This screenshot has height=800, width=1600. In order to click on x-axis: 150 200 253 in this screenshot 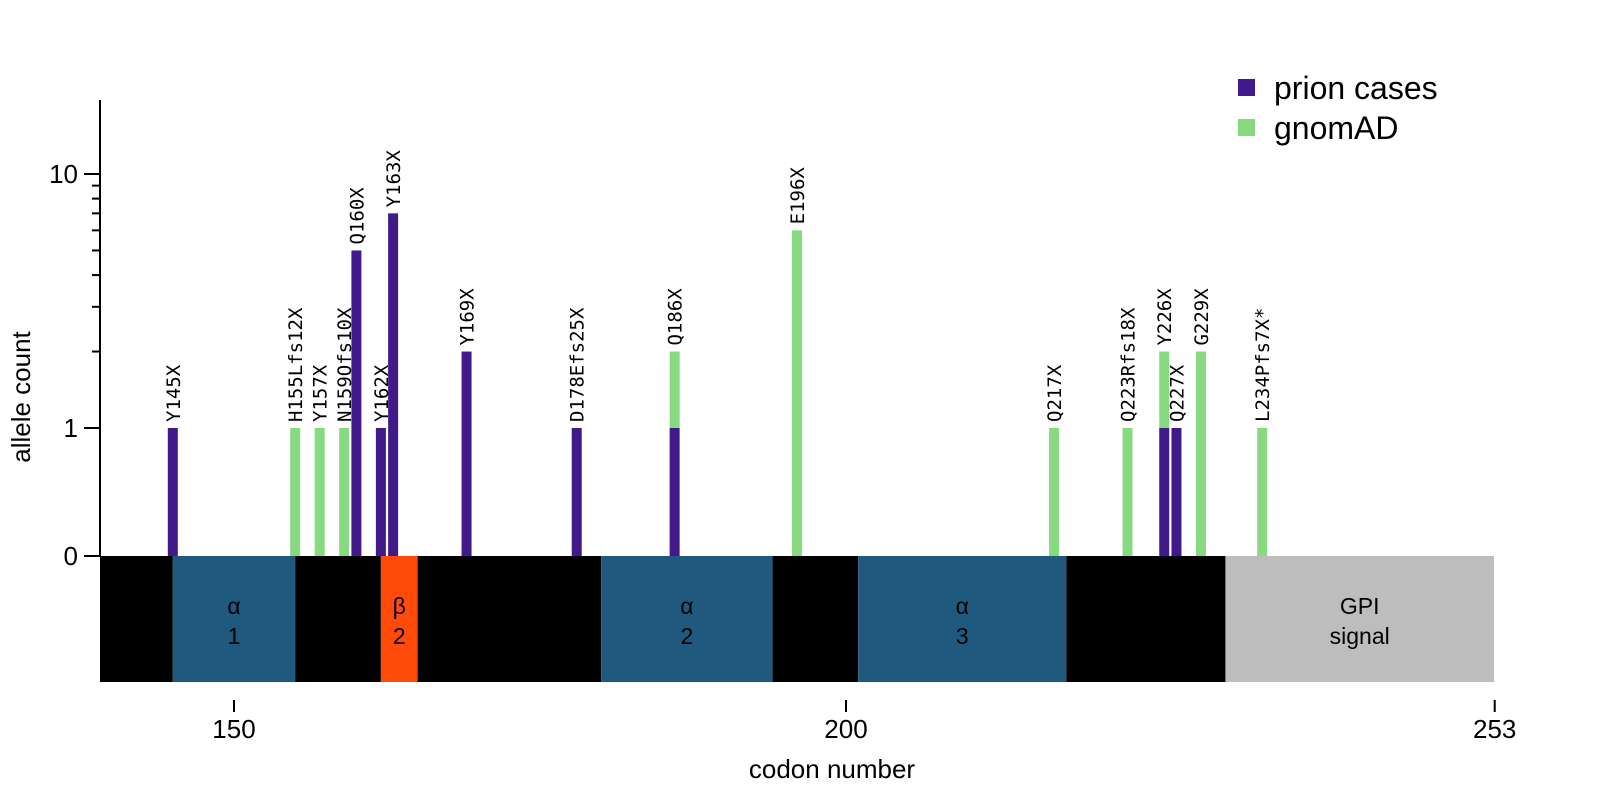, I will do `click(864, 722)`.